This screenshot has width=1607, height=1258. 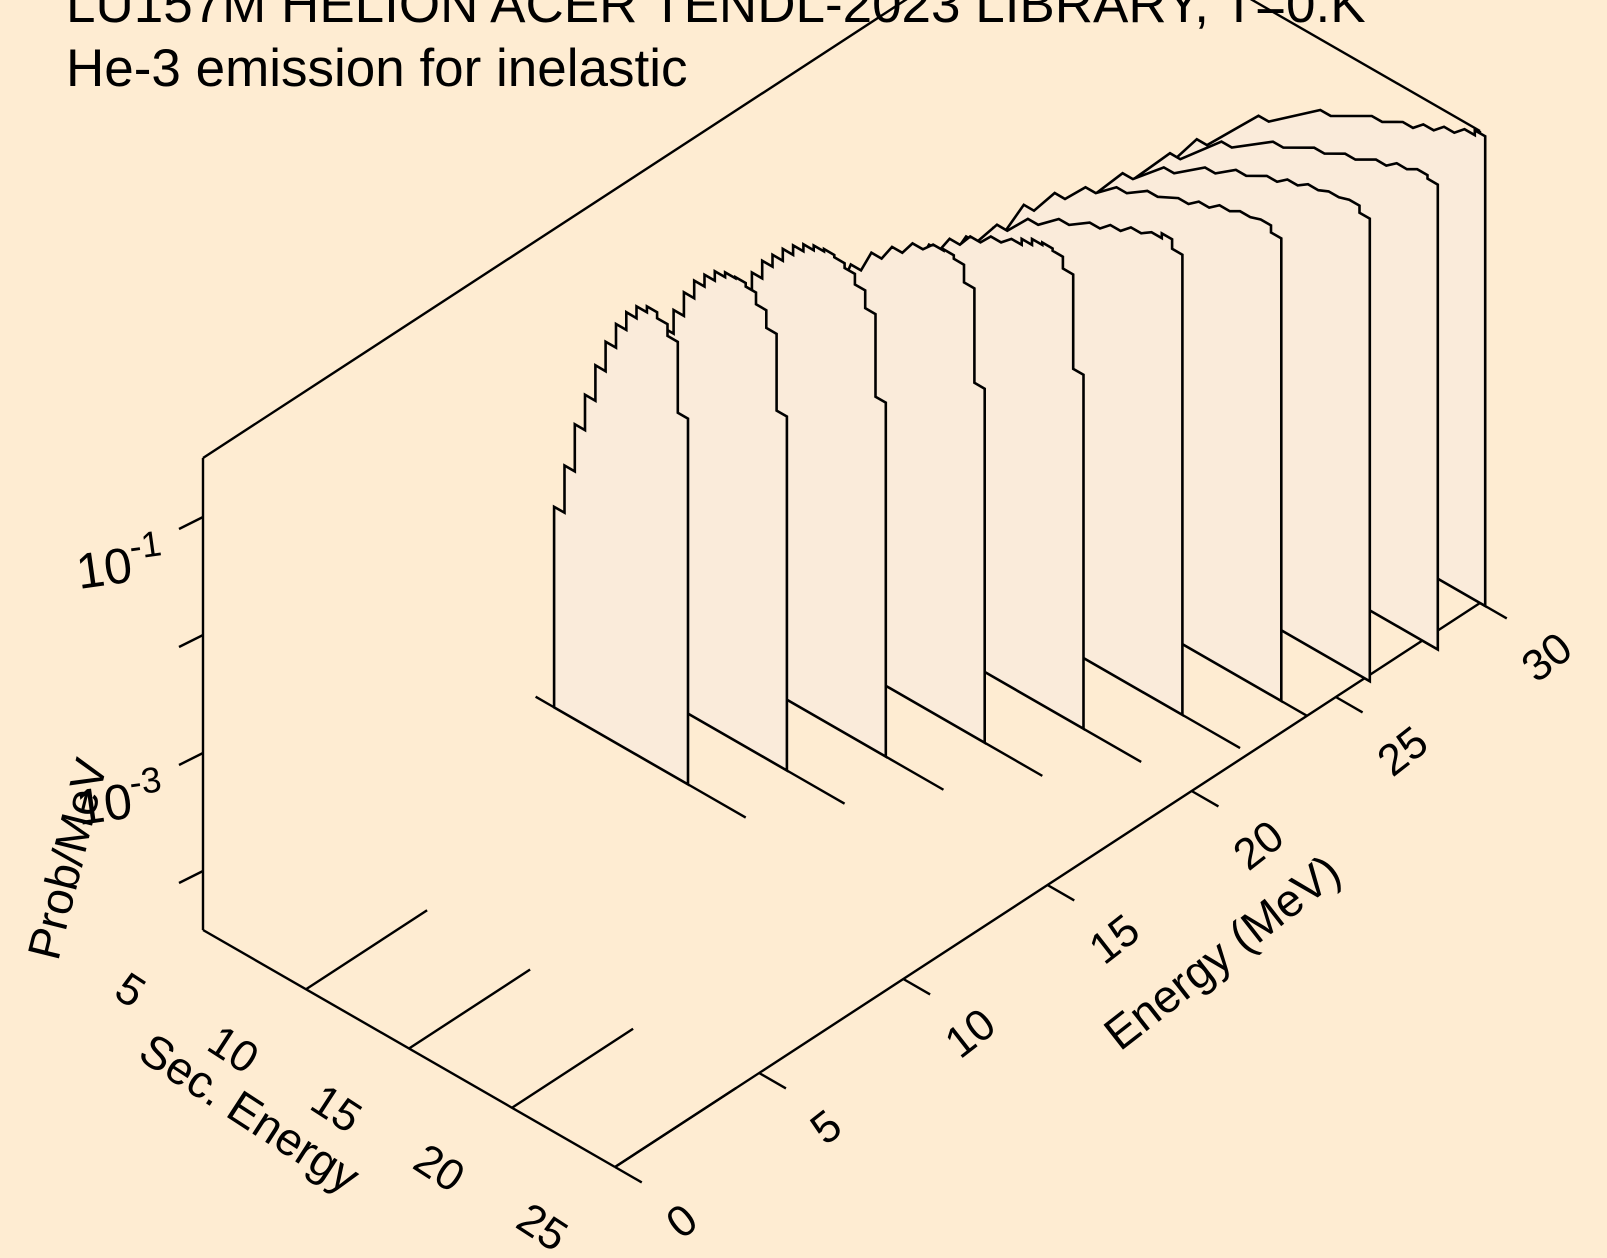 I want to click on x-tick-label: 5, so click(x=825, y=1128).